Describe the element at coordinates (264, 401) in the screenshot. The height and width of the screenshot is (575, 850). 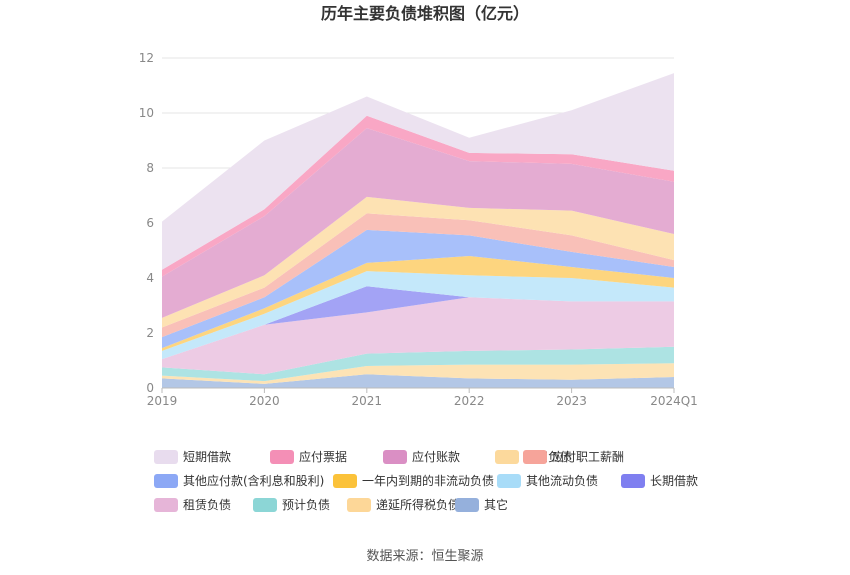
I see `x-tick-label: 2020` at that location.